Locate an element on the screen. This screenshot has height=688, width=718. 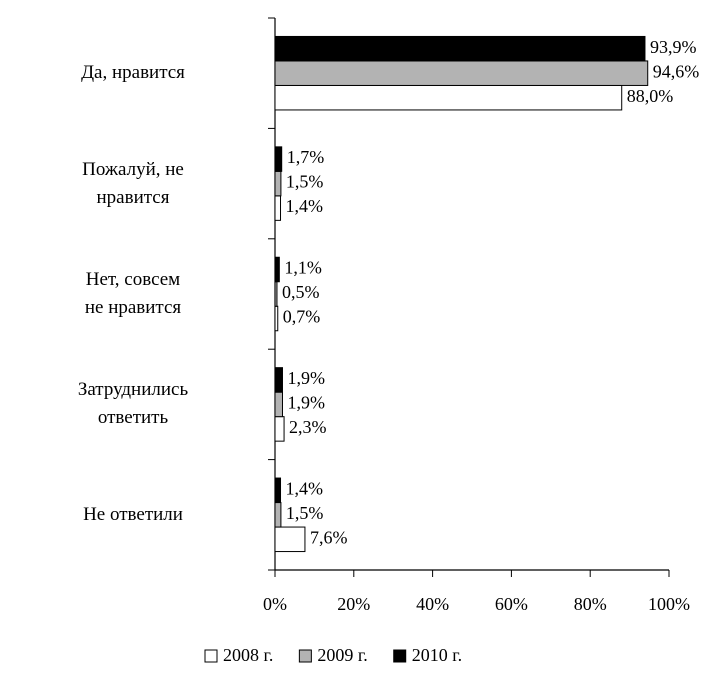
x-tick-label: 40% is located at coordinates (432, 604).